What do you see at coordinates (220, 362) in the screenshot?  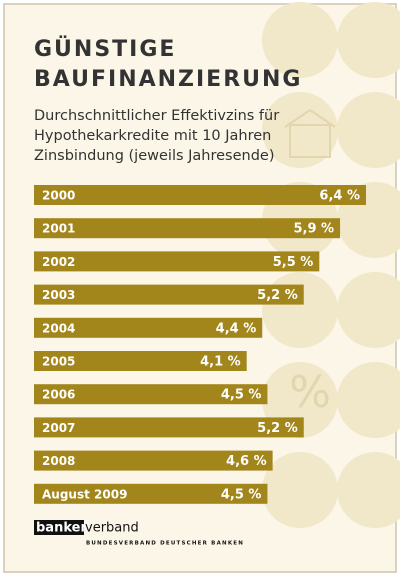 I see `value-label: 4,1 %` at bounding box center [220, 362].